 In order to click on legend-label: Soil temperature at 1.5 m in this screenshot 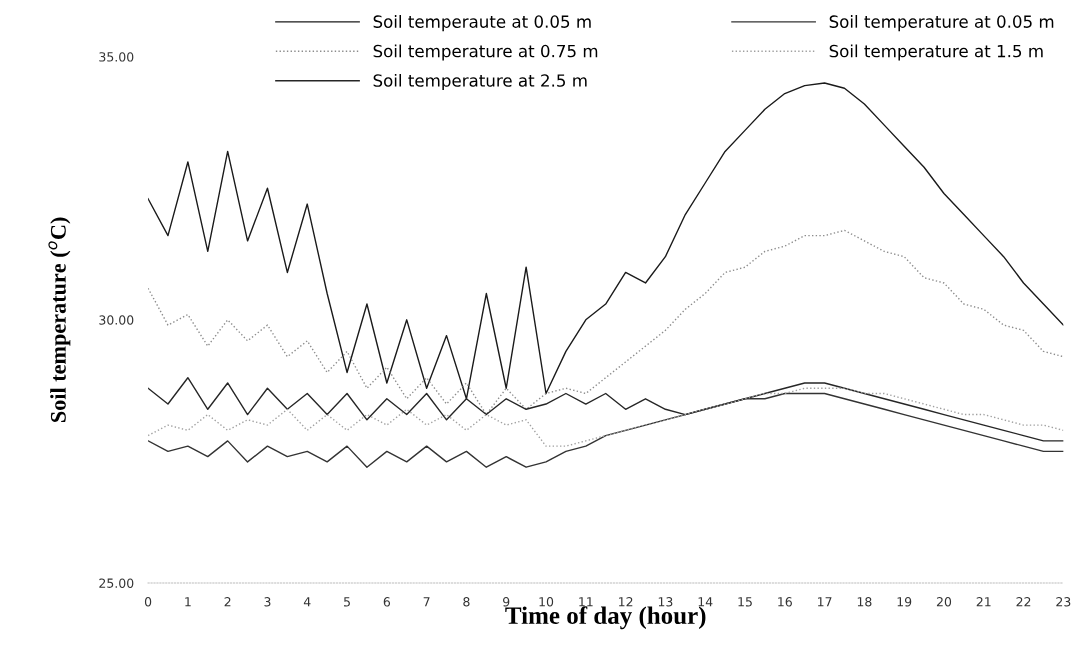, I will do `click(936, 52)`.